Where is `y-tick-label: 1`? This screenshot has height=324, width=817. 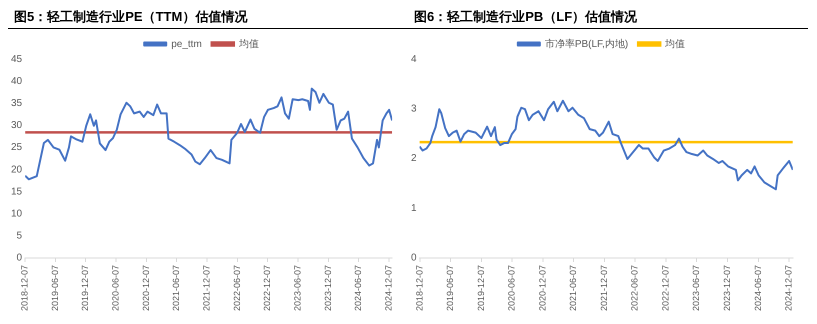
y-tick-label: 1 is located at coordinates (414, 208).